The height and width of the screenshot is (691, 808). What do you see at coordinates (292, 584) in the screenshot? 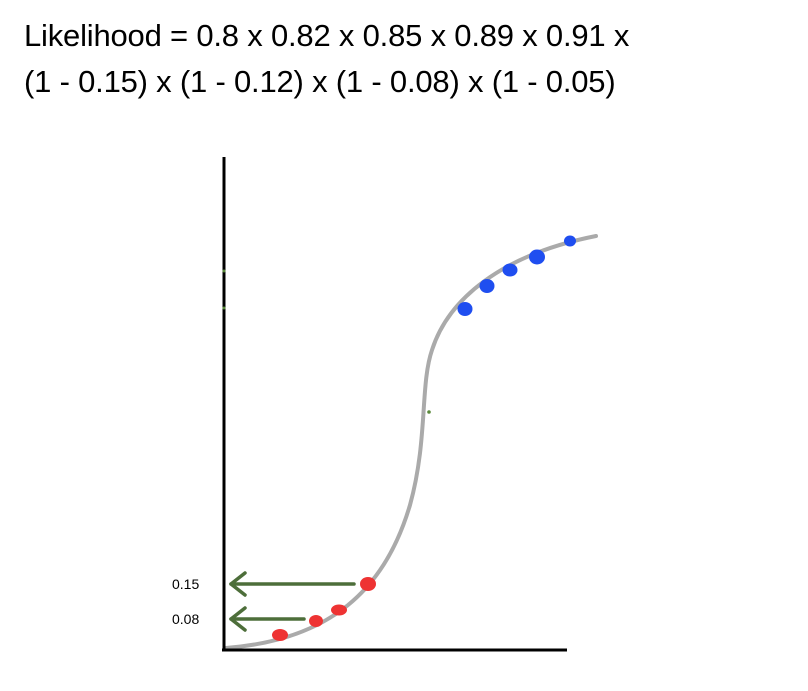
I see `arrow-upper` at bounding box center [292, 584].